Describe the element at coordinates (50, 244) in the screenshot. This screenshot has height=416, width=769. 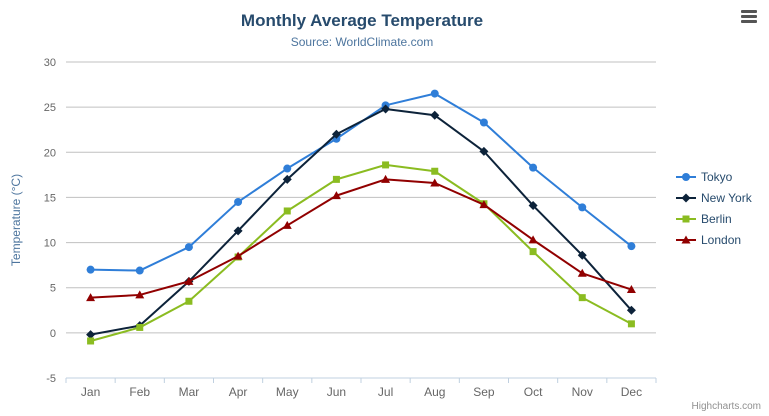
I see `y-axis-tick-label: 10` at that location.